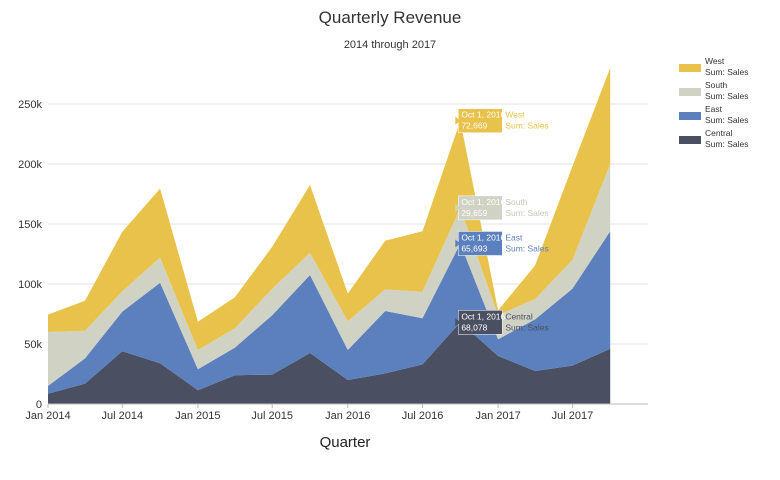 This screenshot has height=480, width=780. What do you see at coordinates (515, 115) in the screenshot?
I see `tooltip-series: West` at bounding box center [515, 115].